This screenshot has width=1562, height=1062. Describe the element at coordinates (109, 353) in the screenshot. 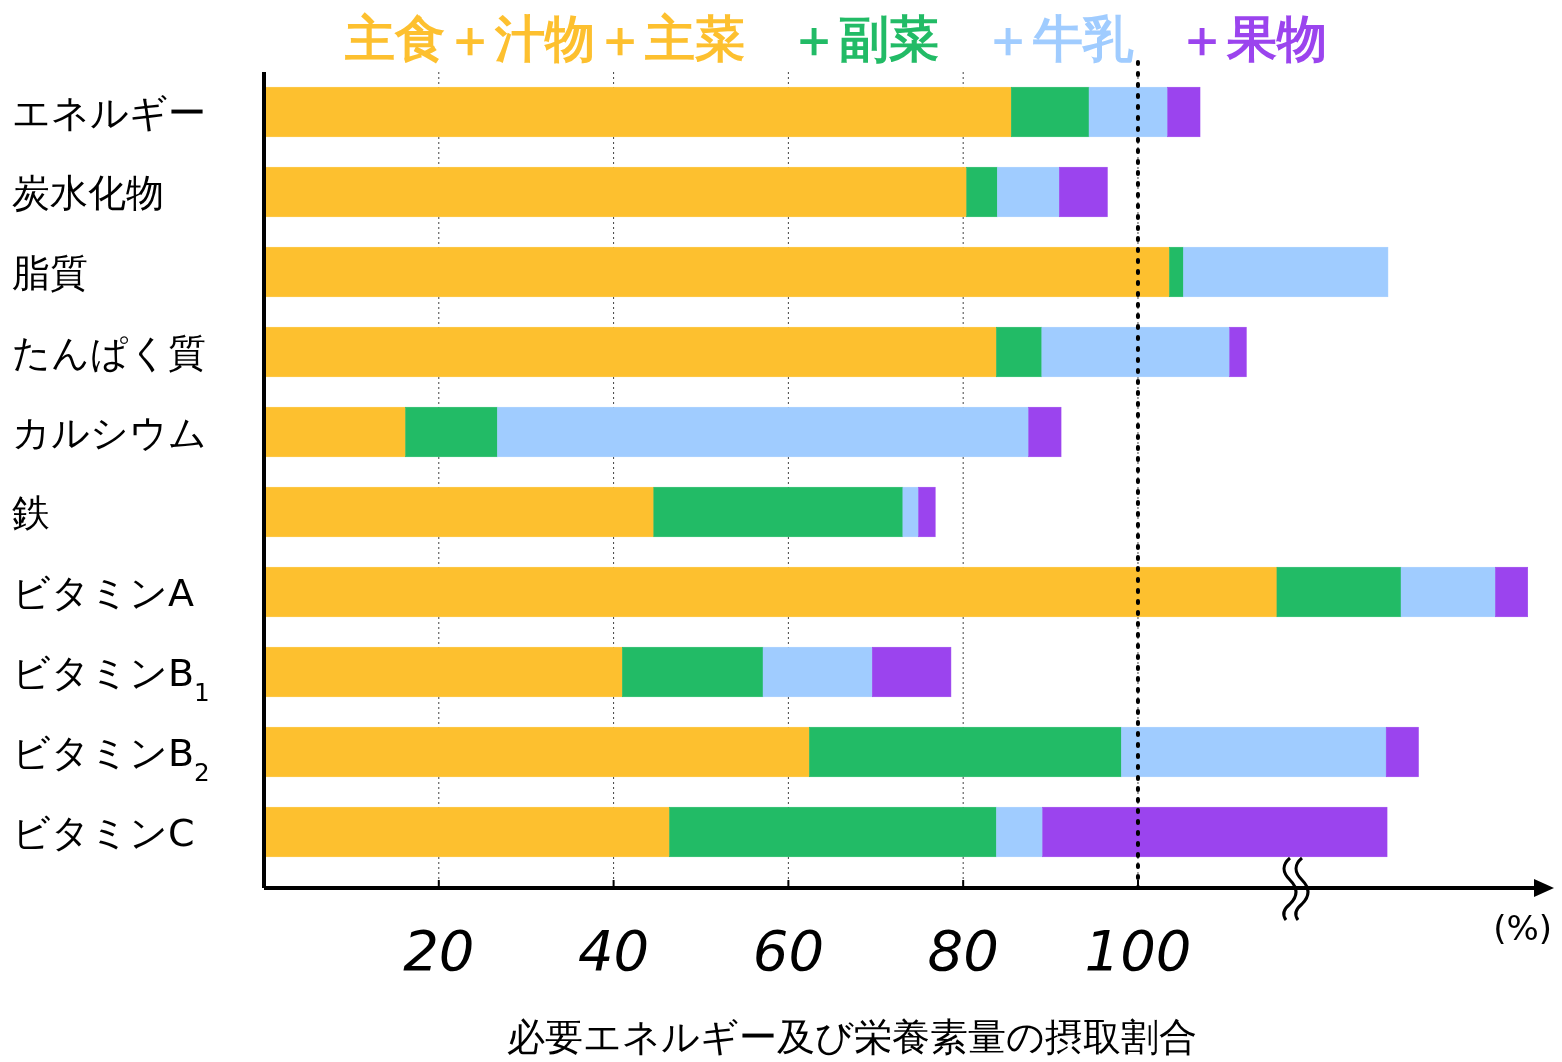

I see `y-tick-label: たんぱく質` at that location.